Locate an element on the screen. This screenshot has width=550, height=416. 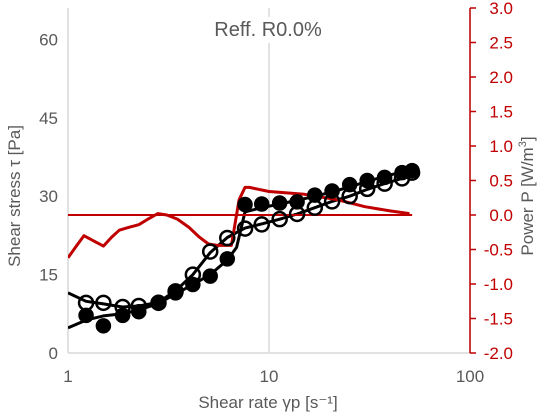
y-left-tick-label: 0 is located at coordinates (53, 353).